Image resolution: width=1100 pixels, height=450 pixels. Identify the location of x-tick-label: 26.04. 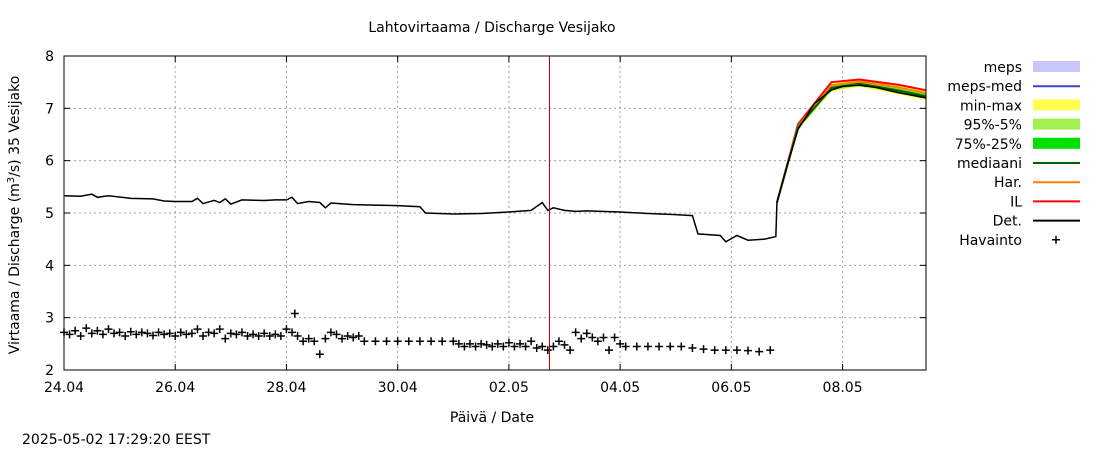
(175, 388).